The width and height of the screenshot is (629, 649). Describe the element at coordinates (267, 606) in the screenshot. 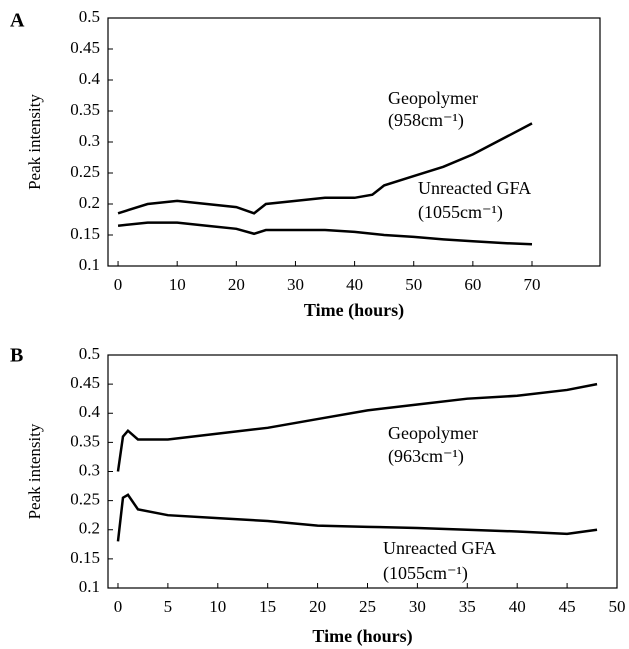

I see `x-tick-label: 15` at that location.